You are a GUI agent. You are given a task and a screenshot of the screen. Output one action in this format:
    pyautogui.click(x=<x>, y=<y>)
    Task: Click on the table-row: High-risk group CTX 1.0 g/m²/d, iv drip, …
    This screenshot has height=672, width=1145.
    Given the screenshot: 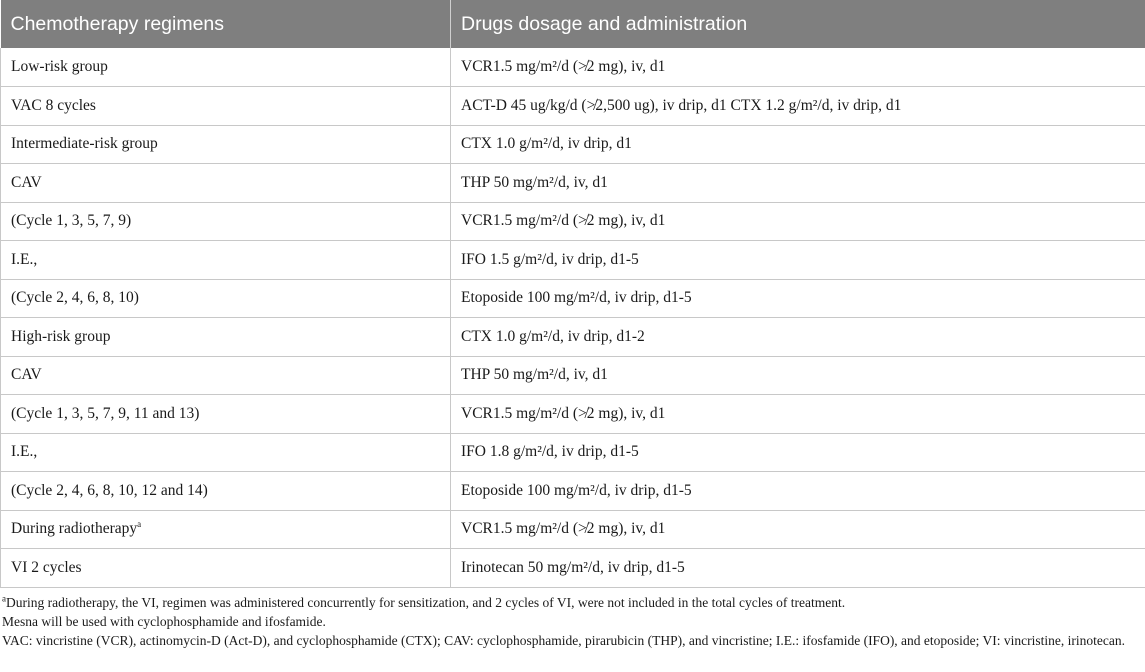 What is the action you would take?
    pyautogui.click(x=572, y=337)
    